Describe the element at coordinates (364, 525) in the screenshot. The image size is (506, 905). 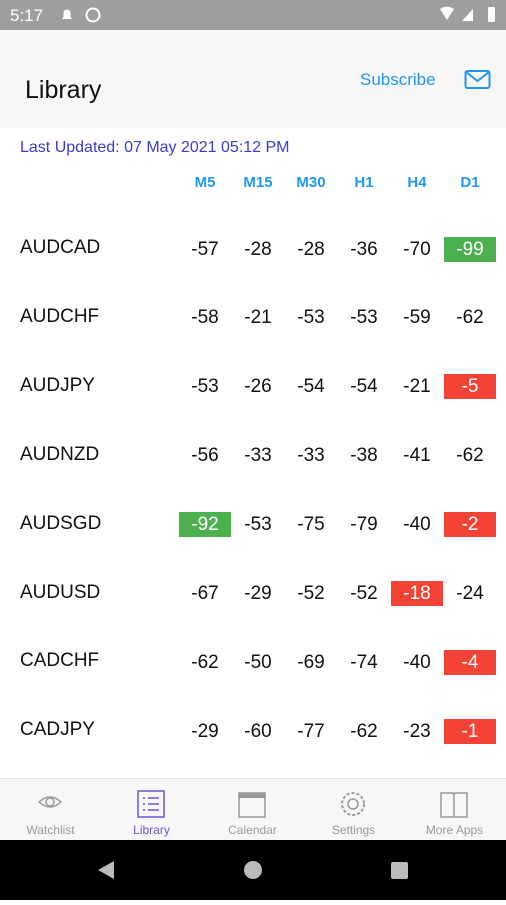
I see `value: -79` at that location.